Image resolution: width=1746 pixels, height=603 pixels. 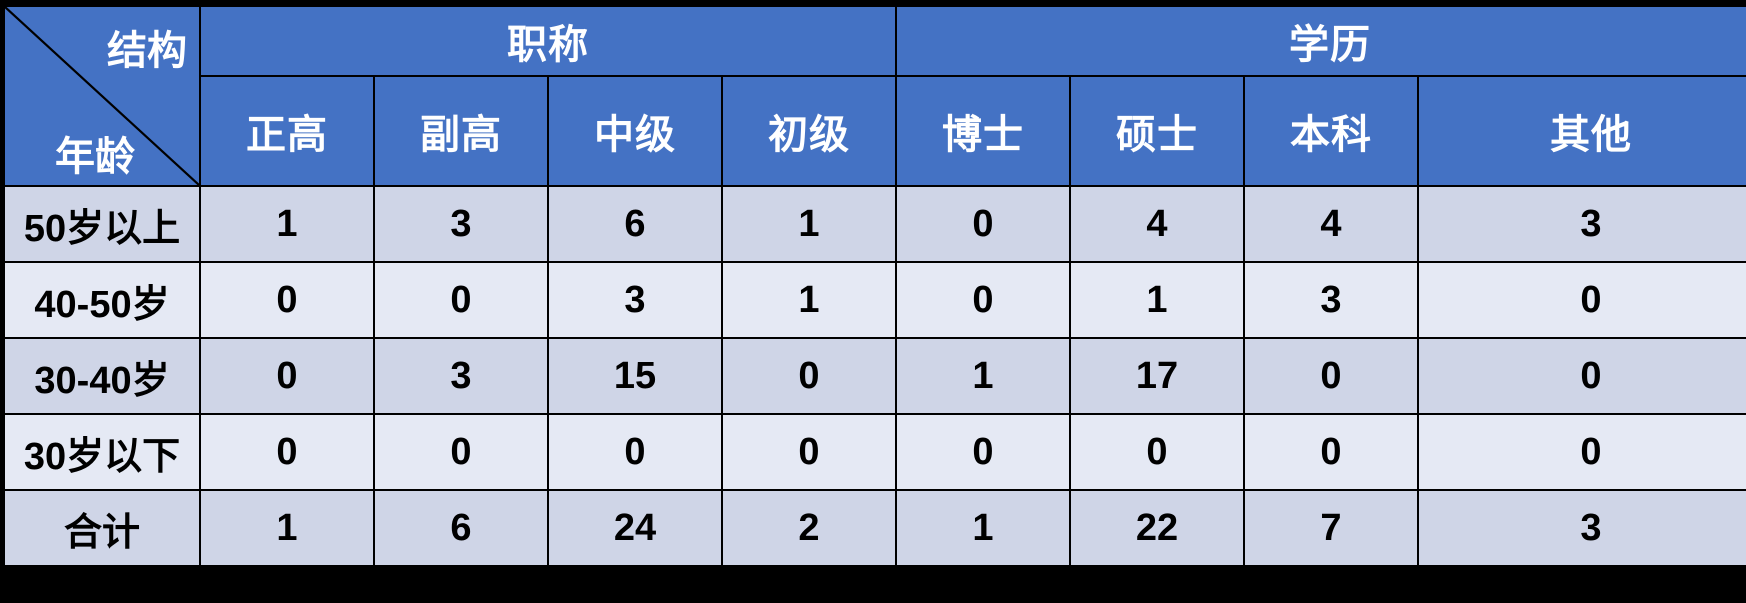 I want to click on column-header-zhongji: 中级, so click(x=635, y=131).